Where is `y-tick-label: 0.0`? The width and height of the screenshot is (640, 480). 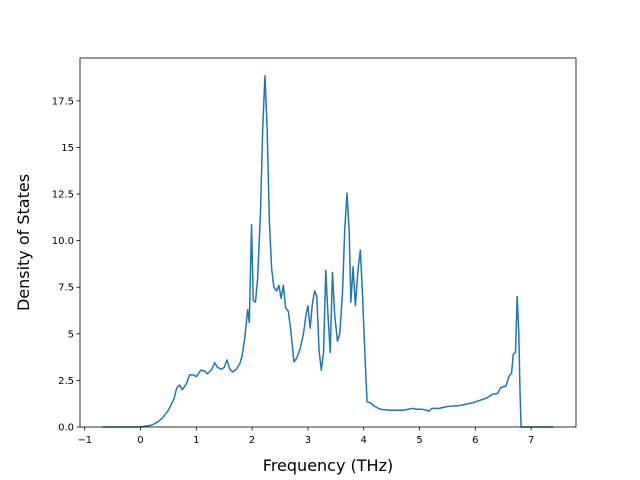
y-tick-label: 0.0 is located at coordinates (66, 428).